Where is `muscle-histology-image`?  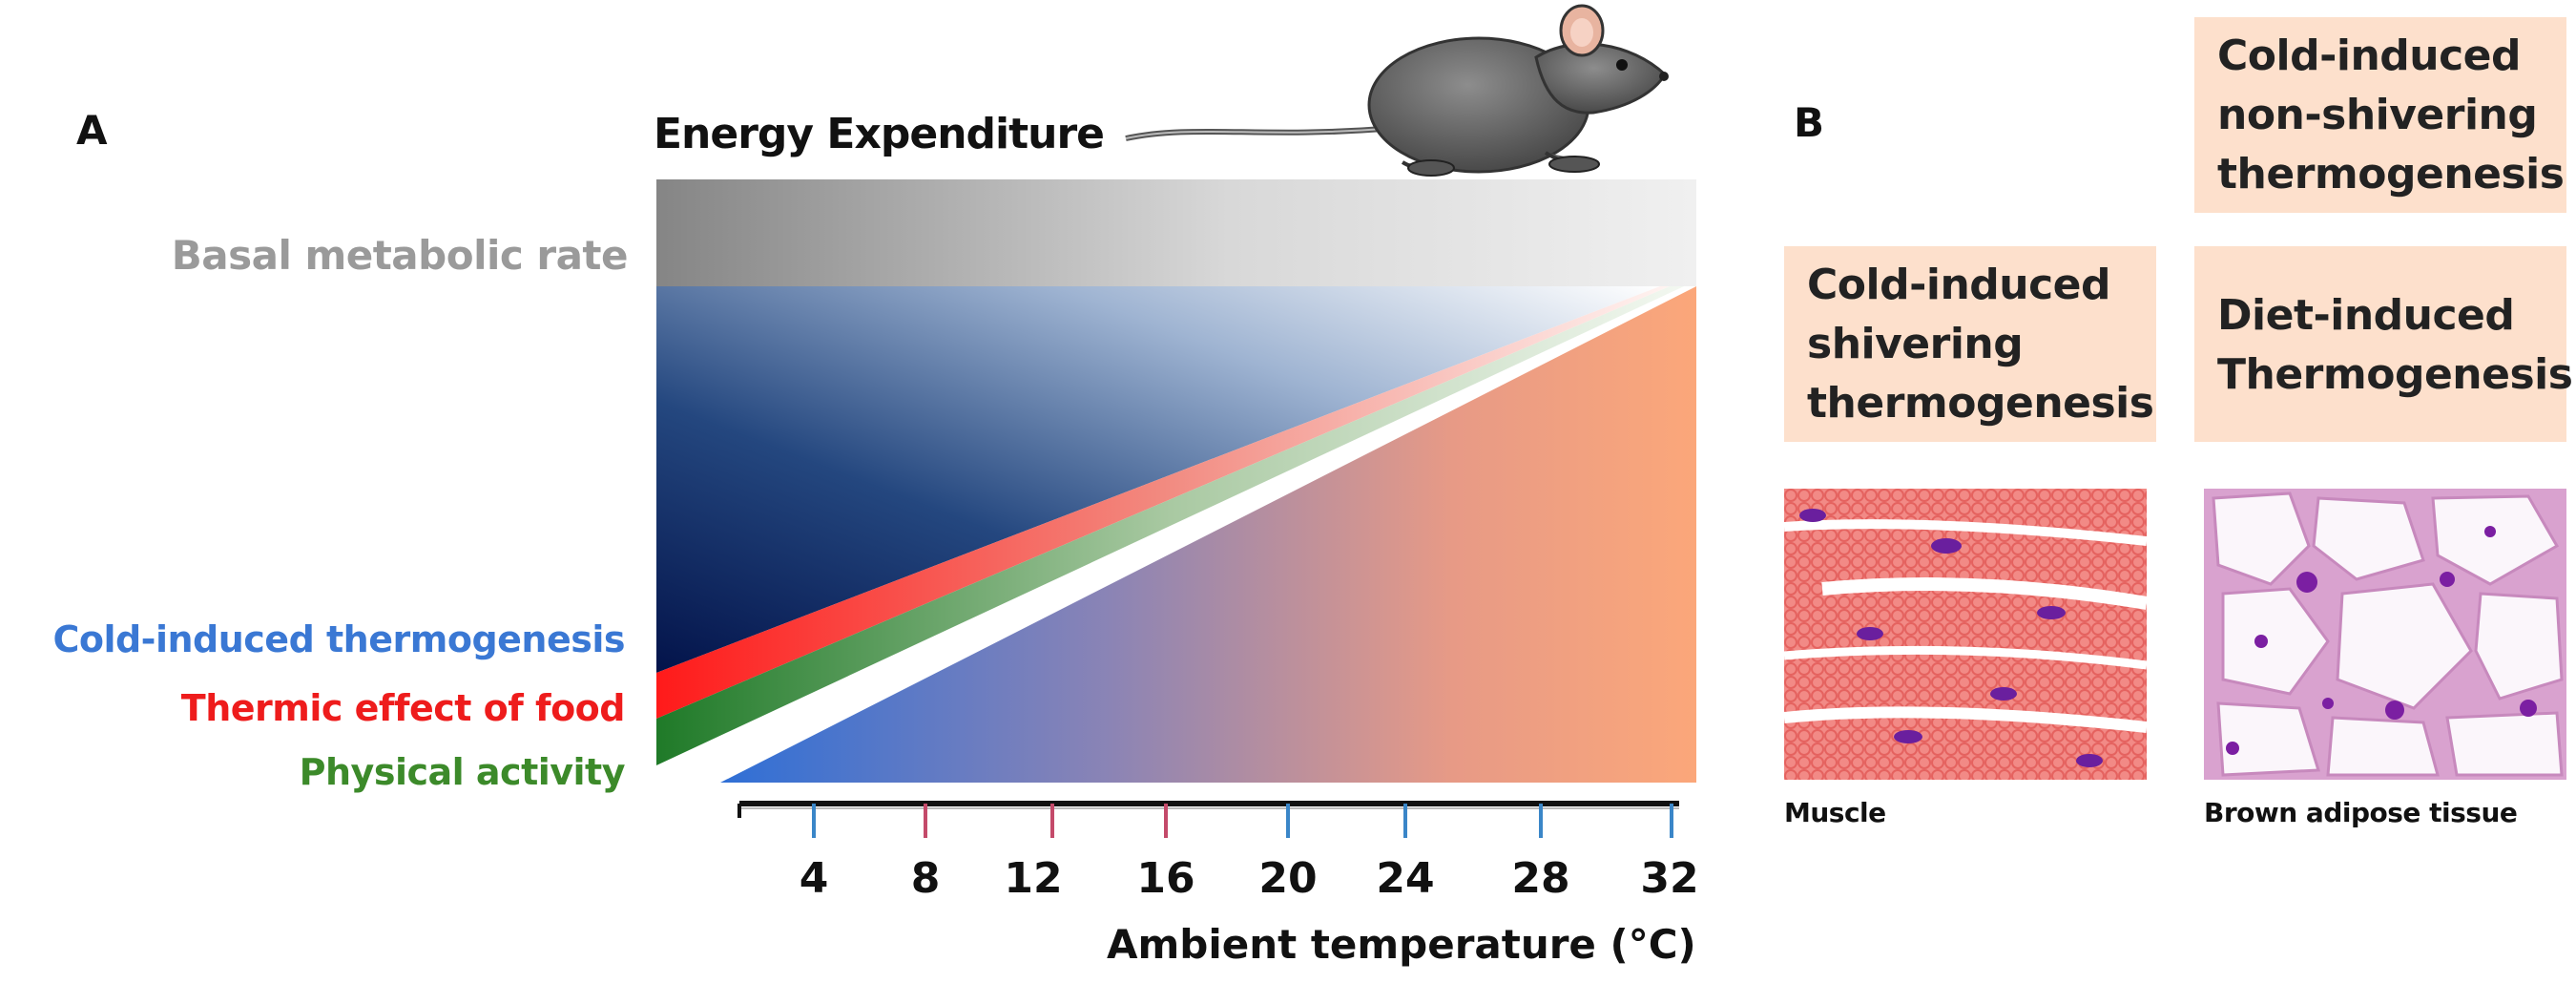
muscle-histology-image is located at coordinates (1965, 634).